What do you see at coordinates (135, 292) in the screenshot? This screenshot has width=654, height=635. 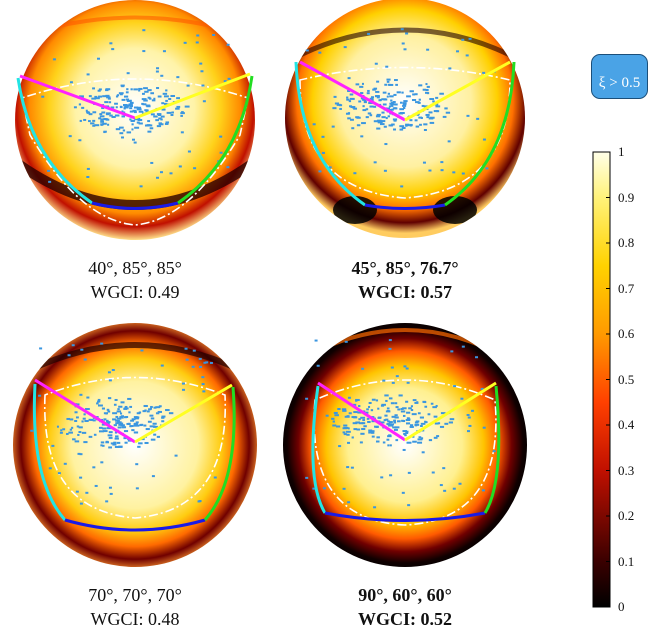 I see `panel-1-wgci: WGCI: 0.49` at bounding box center [135, 292].